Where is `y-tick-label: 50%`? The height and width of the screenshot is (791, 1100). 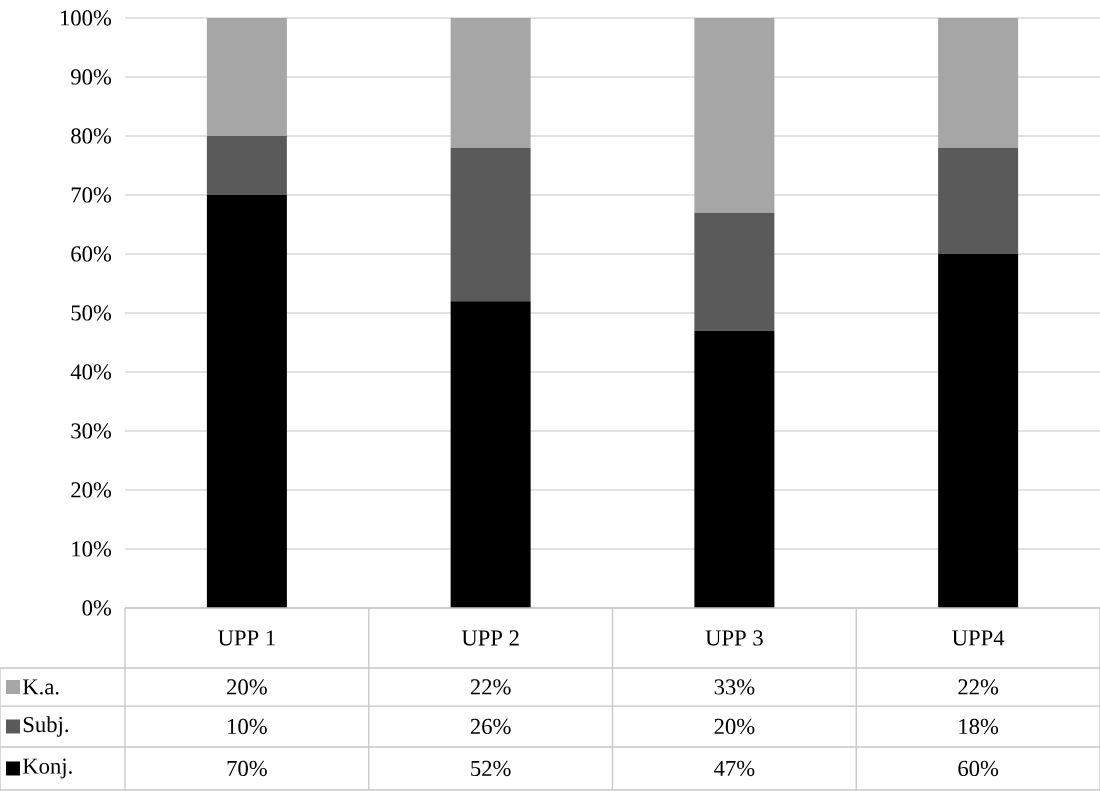 y-tick-label: 50% is located at coordinates (91, 313).